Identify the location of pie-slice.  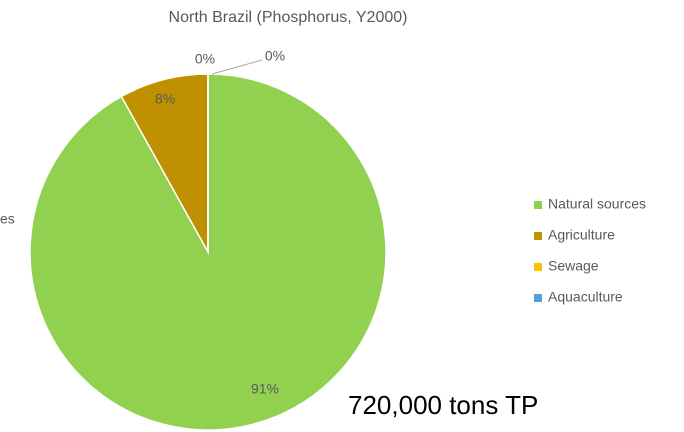
(164, 164).